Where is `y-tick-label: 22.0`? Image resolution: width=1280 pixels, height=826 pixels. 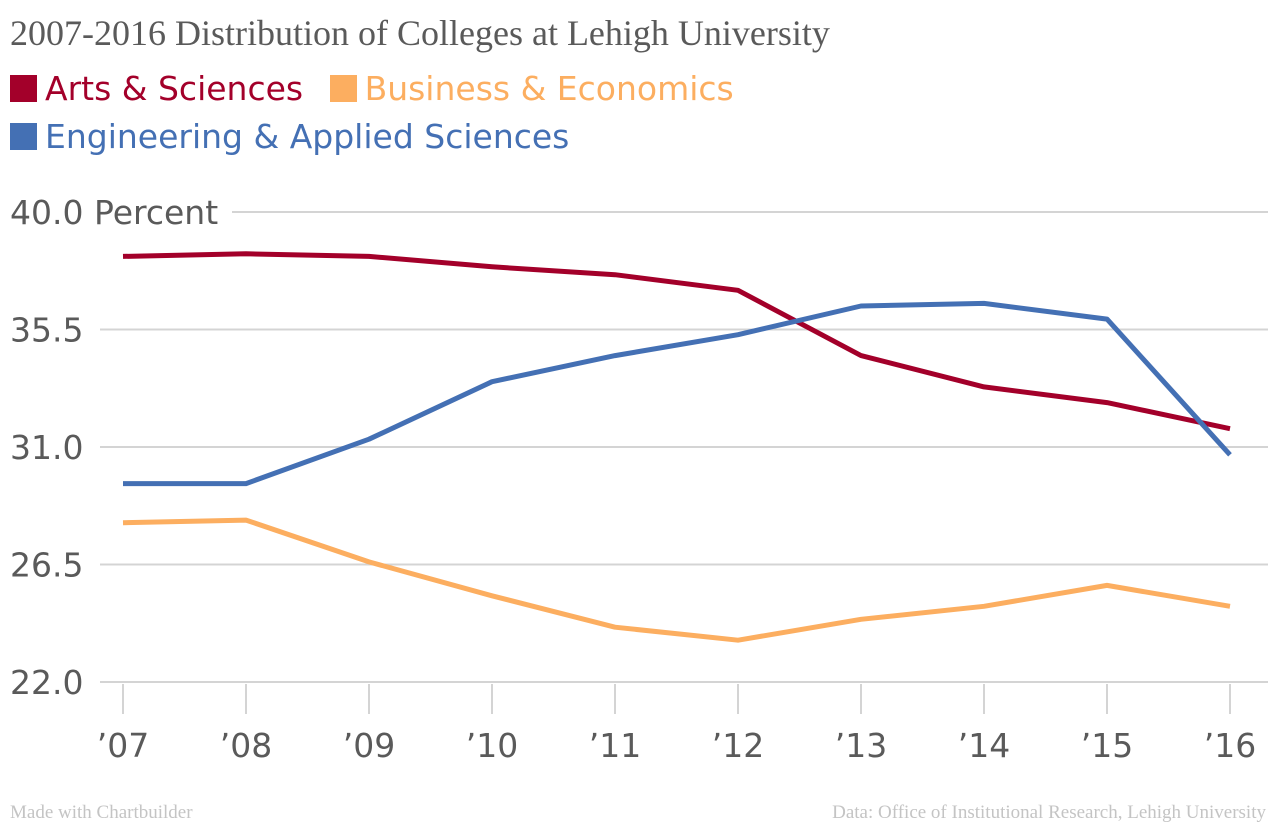
y-tick-label: 22.0 is located at coordinates (46, 682).